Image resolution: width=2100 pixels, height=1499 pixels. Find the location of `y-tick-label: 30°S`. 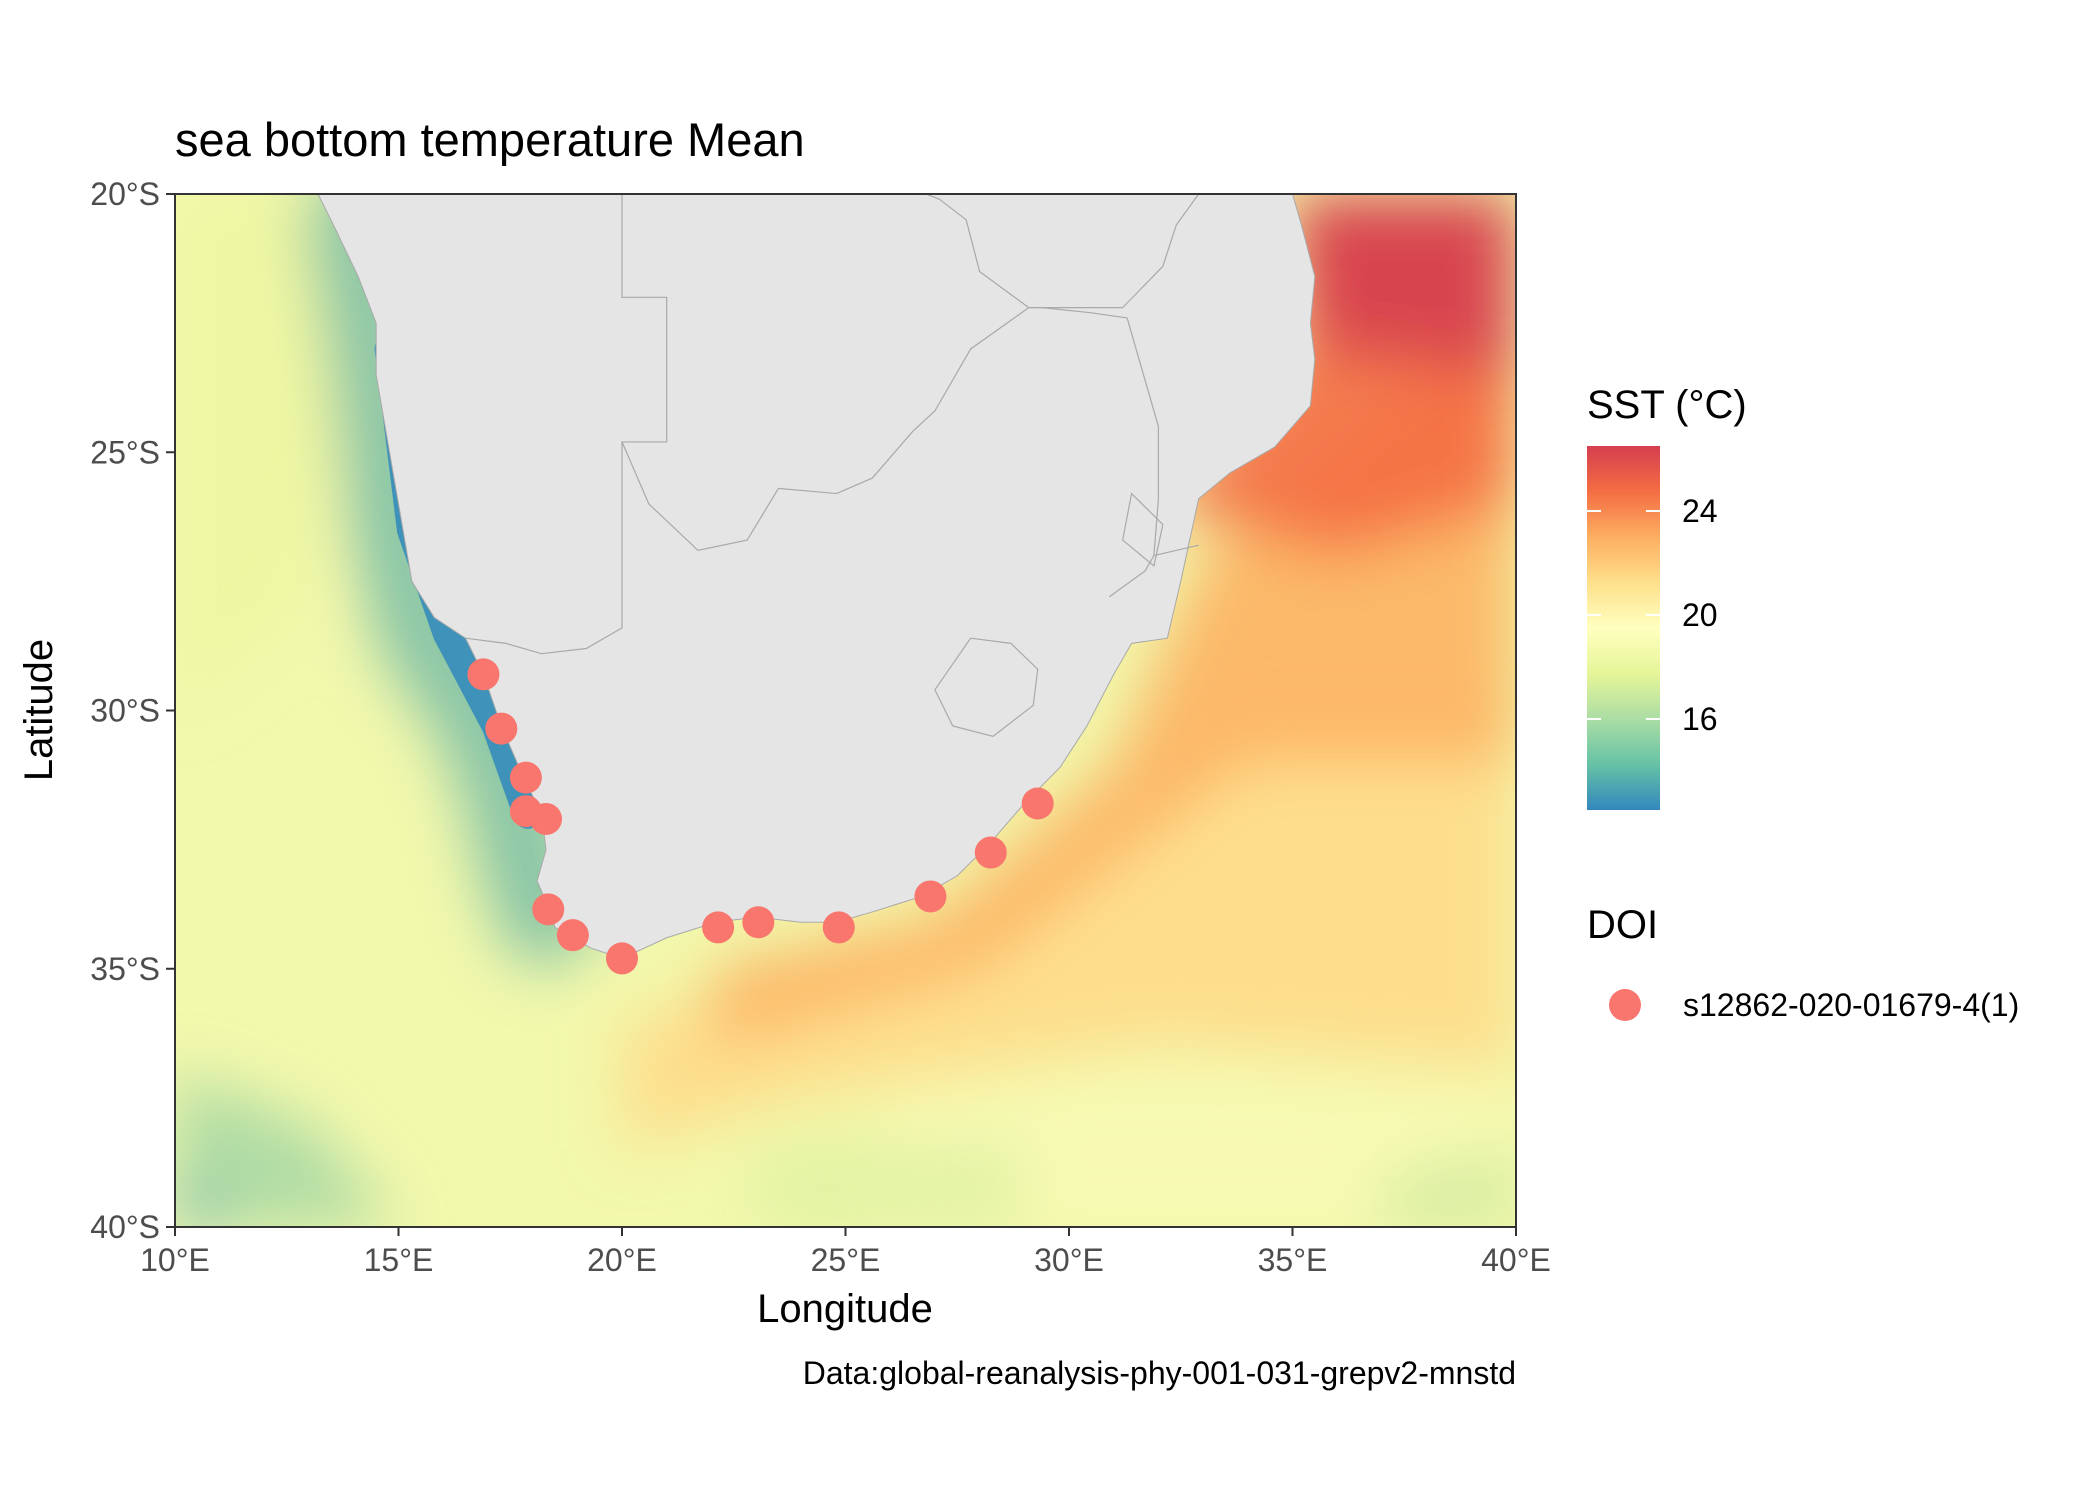

y-tick-label: 30°S is located at coordinates (125, 711).